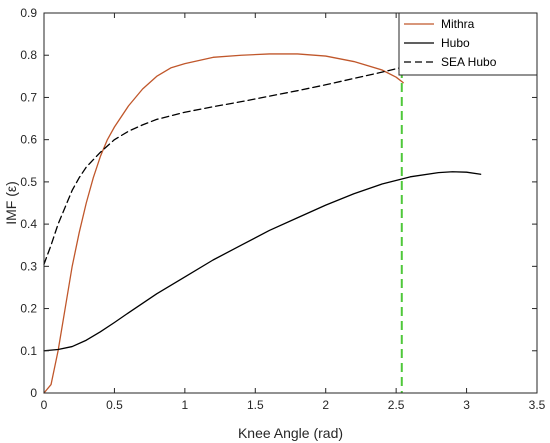 This screenshot has width=550, height=443. What do you see at coordinates (469, 62) in the screenshot?
I see `legend-label-sea-hubo: SEA Hubo` at bounding box center [469, 62].